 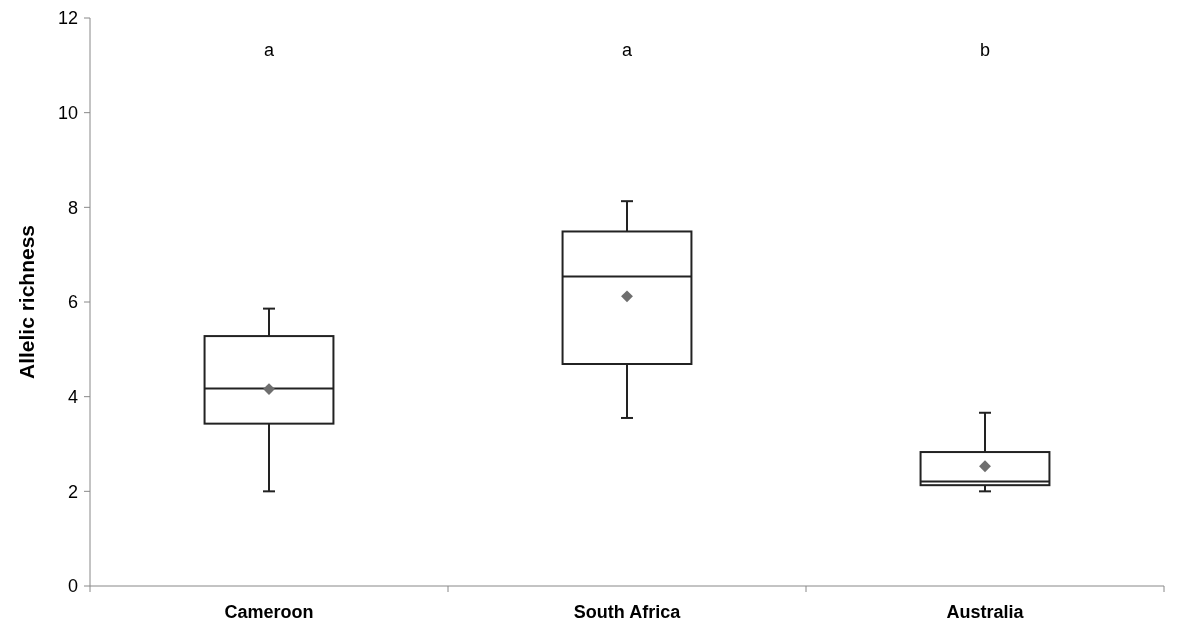 What do you see at coordinates (985, 612) in the screenshot?
I see `x-tick-label: Australia` at bounding box center [985, 612].